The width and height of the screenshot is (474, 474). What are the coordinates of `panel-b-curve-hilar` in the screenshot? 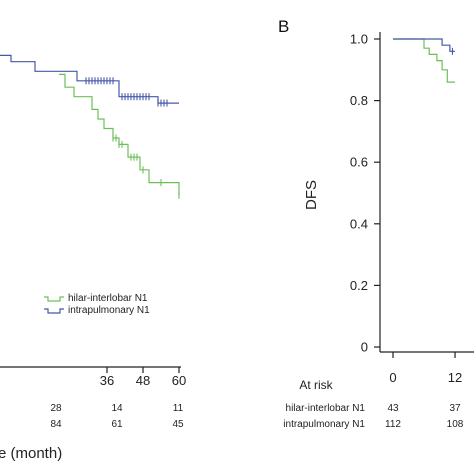 It's located at (424, 60).